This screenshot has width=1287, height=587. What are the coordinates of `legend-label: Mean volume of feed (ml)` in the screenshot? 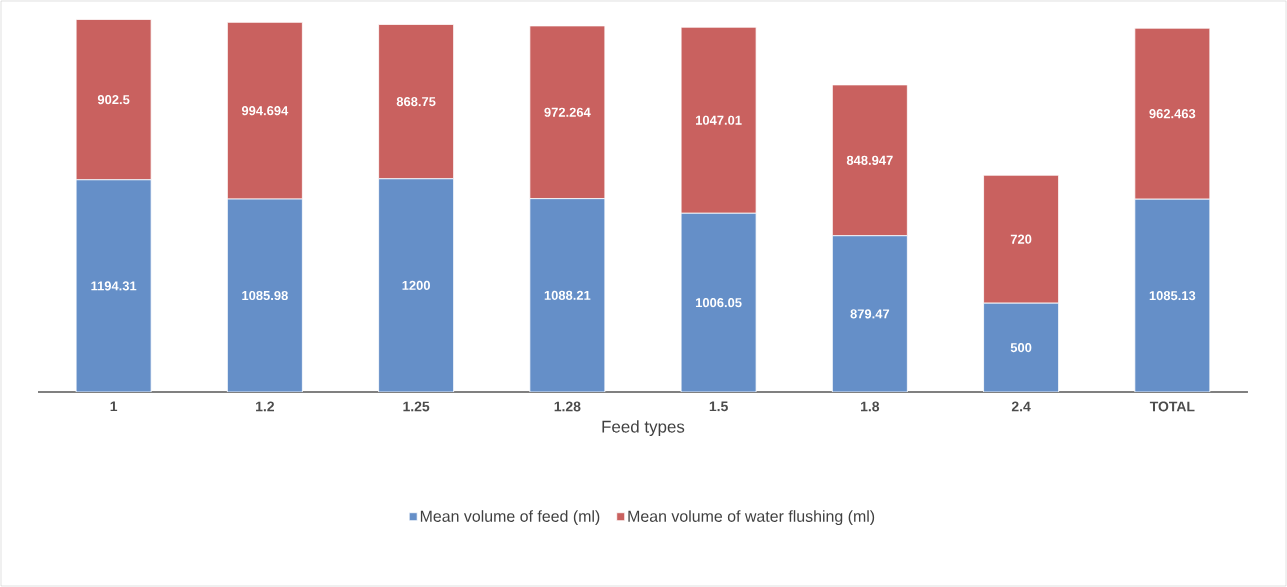 It's located at (510, 518).